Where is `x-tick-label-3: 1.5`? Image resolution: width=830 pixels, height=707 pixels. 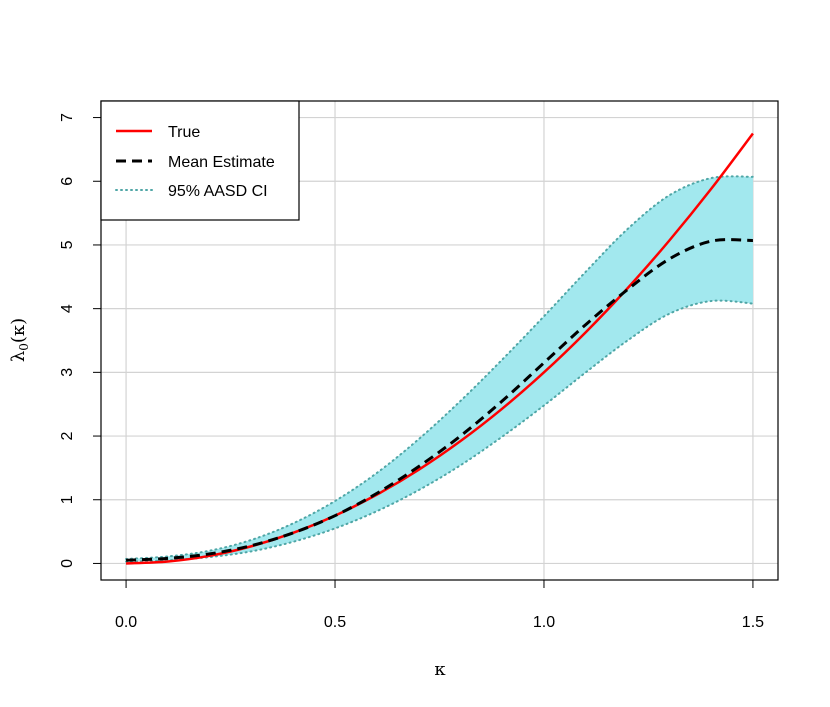
x-tick-label-3: 1.5 is located at coordinates (753, 622).